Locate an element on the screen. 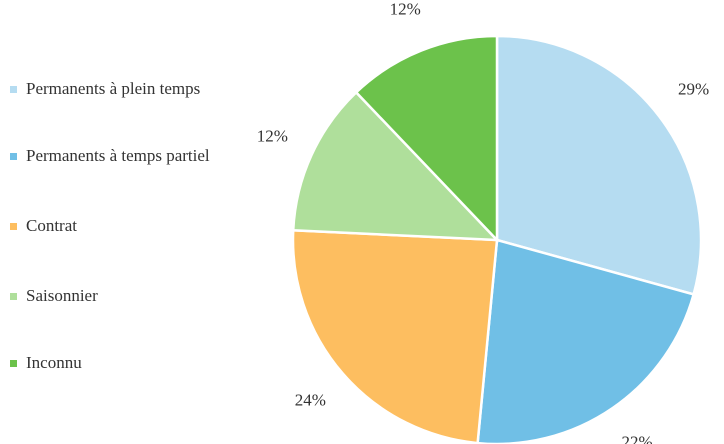  legend-label: Contrat is located at coordinates (51, 225).